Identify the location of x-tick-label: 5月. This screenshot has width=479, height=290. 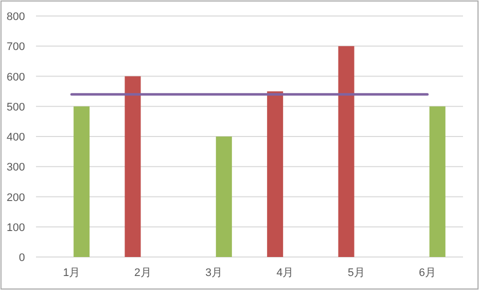
(356, 273).